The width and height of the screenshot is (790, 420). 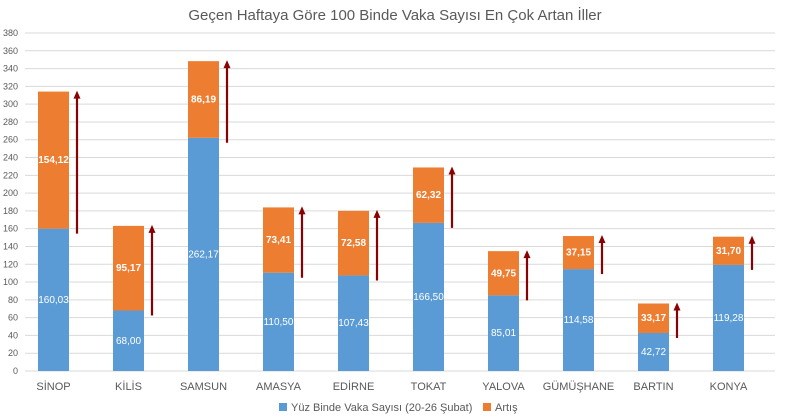 I want to click on data-label-base: 160,03, so click(x=53, y=300).